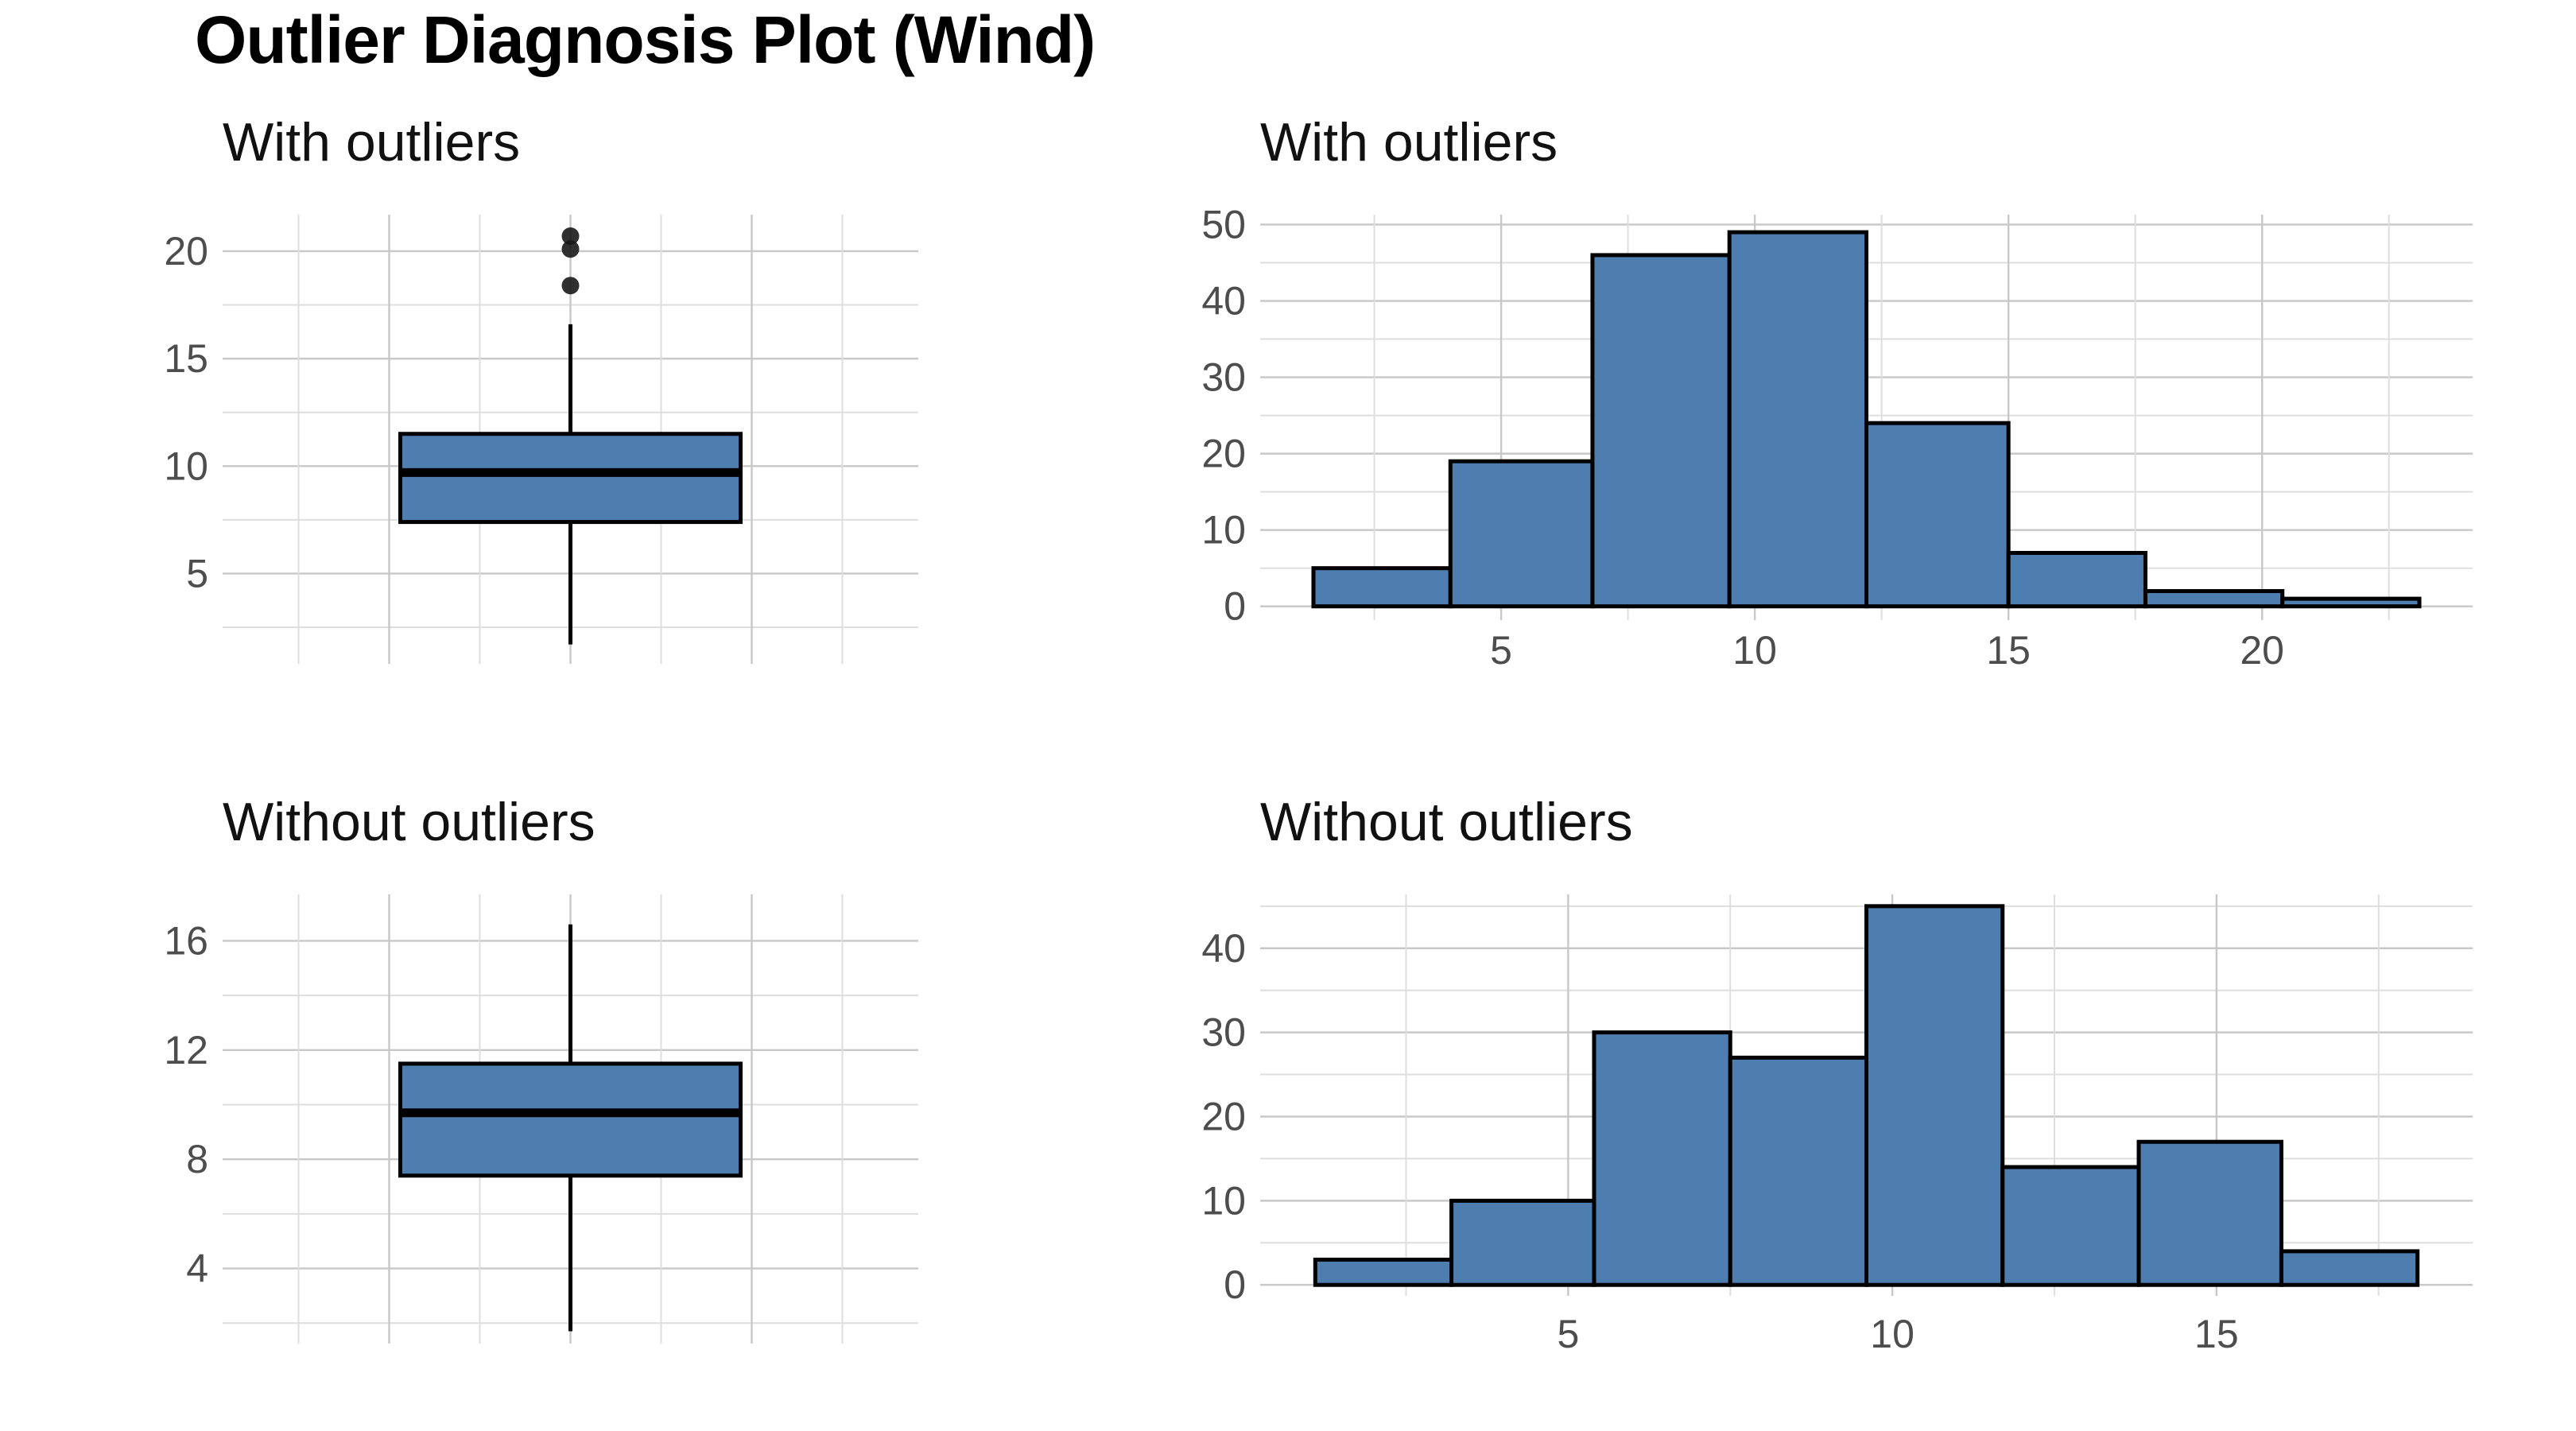 The width and height of the screenshot is (2576, 1431). Describe the element at coordinates (197, 1159) in the screenshot. I see `y-tick-label: 8` at that location.